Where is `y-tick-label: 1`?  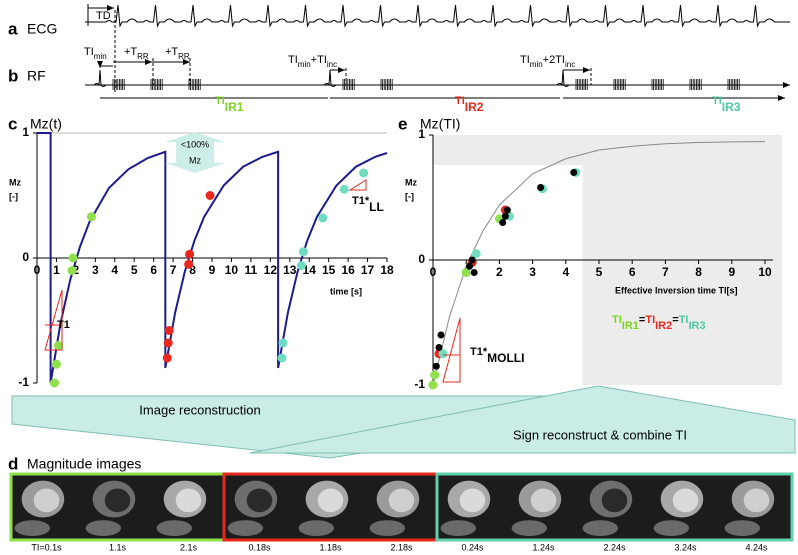 y-tick-label: 1 is located at coordinates (25, 132).